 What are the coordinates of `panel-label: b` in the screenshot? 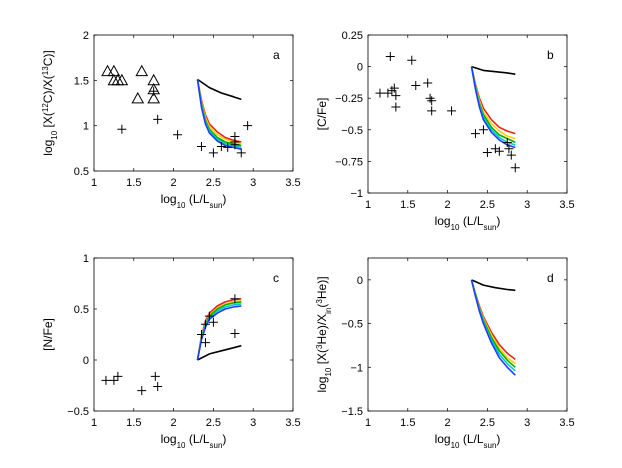 It's located at (550, 55).